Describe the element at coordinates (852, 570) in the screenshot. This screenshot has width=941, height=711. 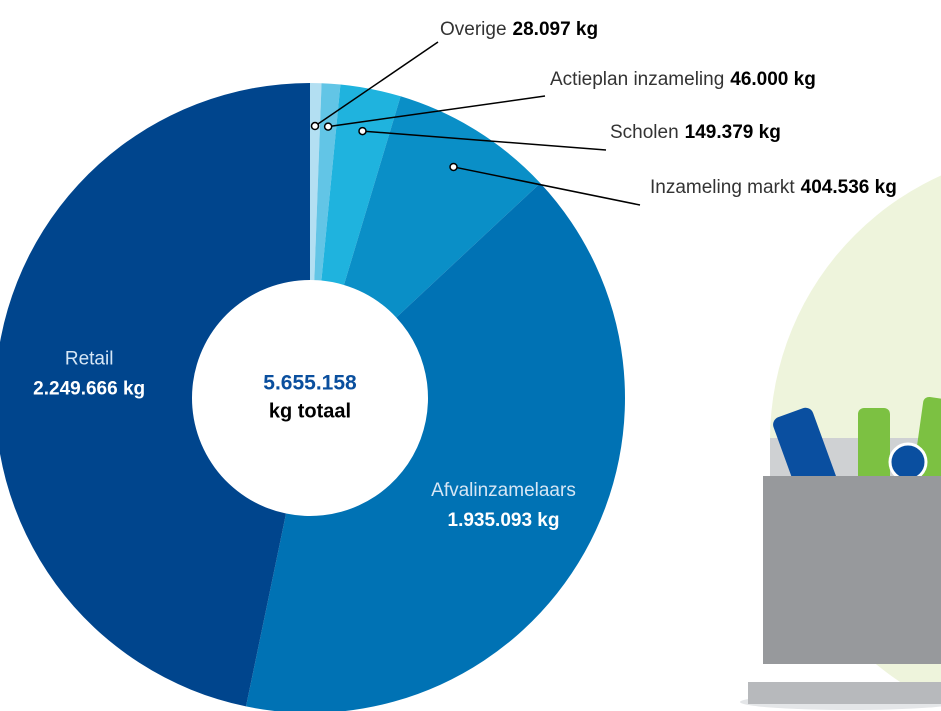
I see `box-front` at that location.